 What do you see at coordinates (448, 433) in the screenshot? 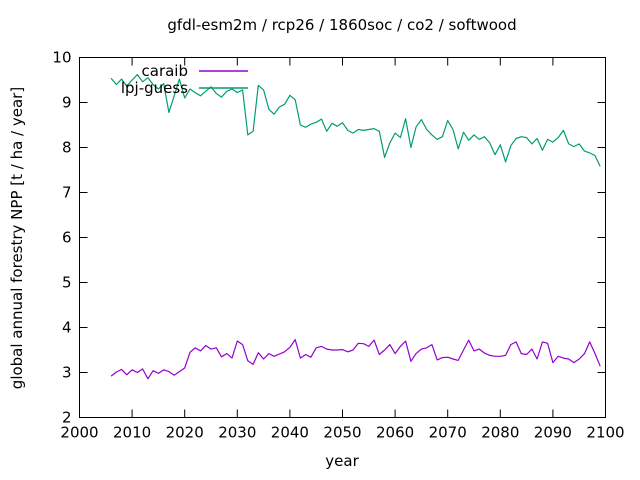
I see `x-tick-label: 2070` at bounding box center [448, 433].